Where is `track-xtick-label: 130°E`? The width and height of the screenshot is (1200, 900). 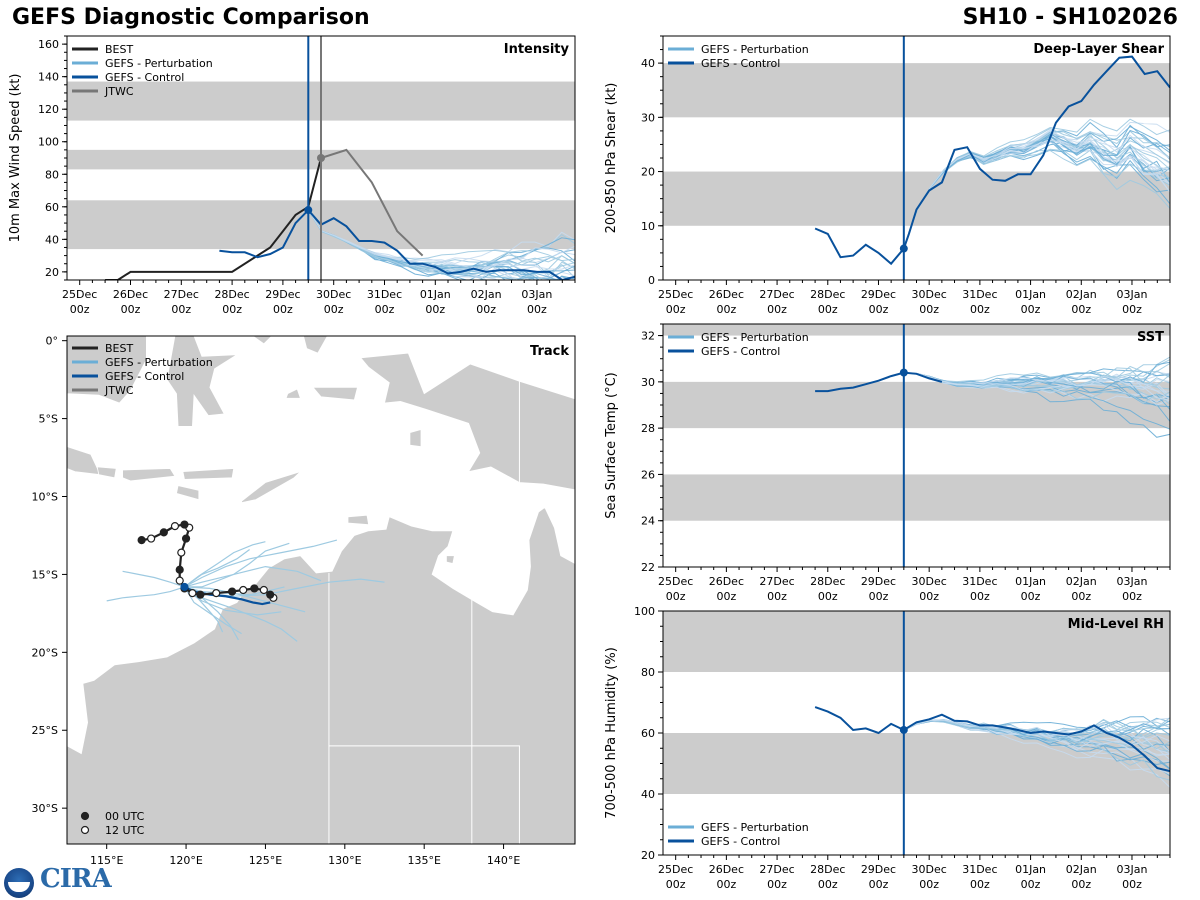
track-xtick-label: 130°E is located at coordinates (344, 860).